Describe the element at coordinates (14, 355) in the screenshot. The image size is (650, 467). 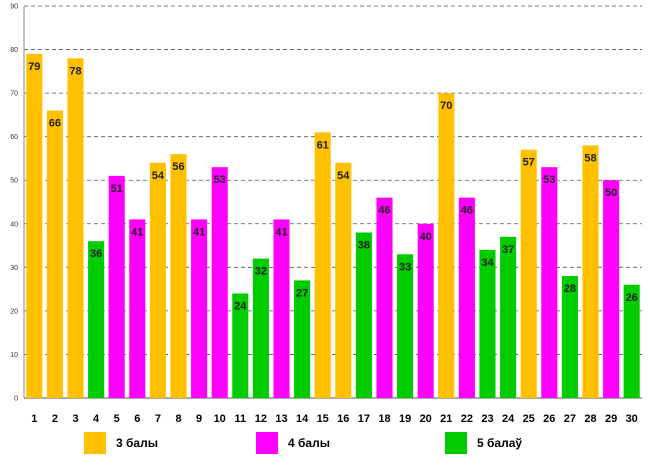
I see `y-tick-label: 10` at that location.